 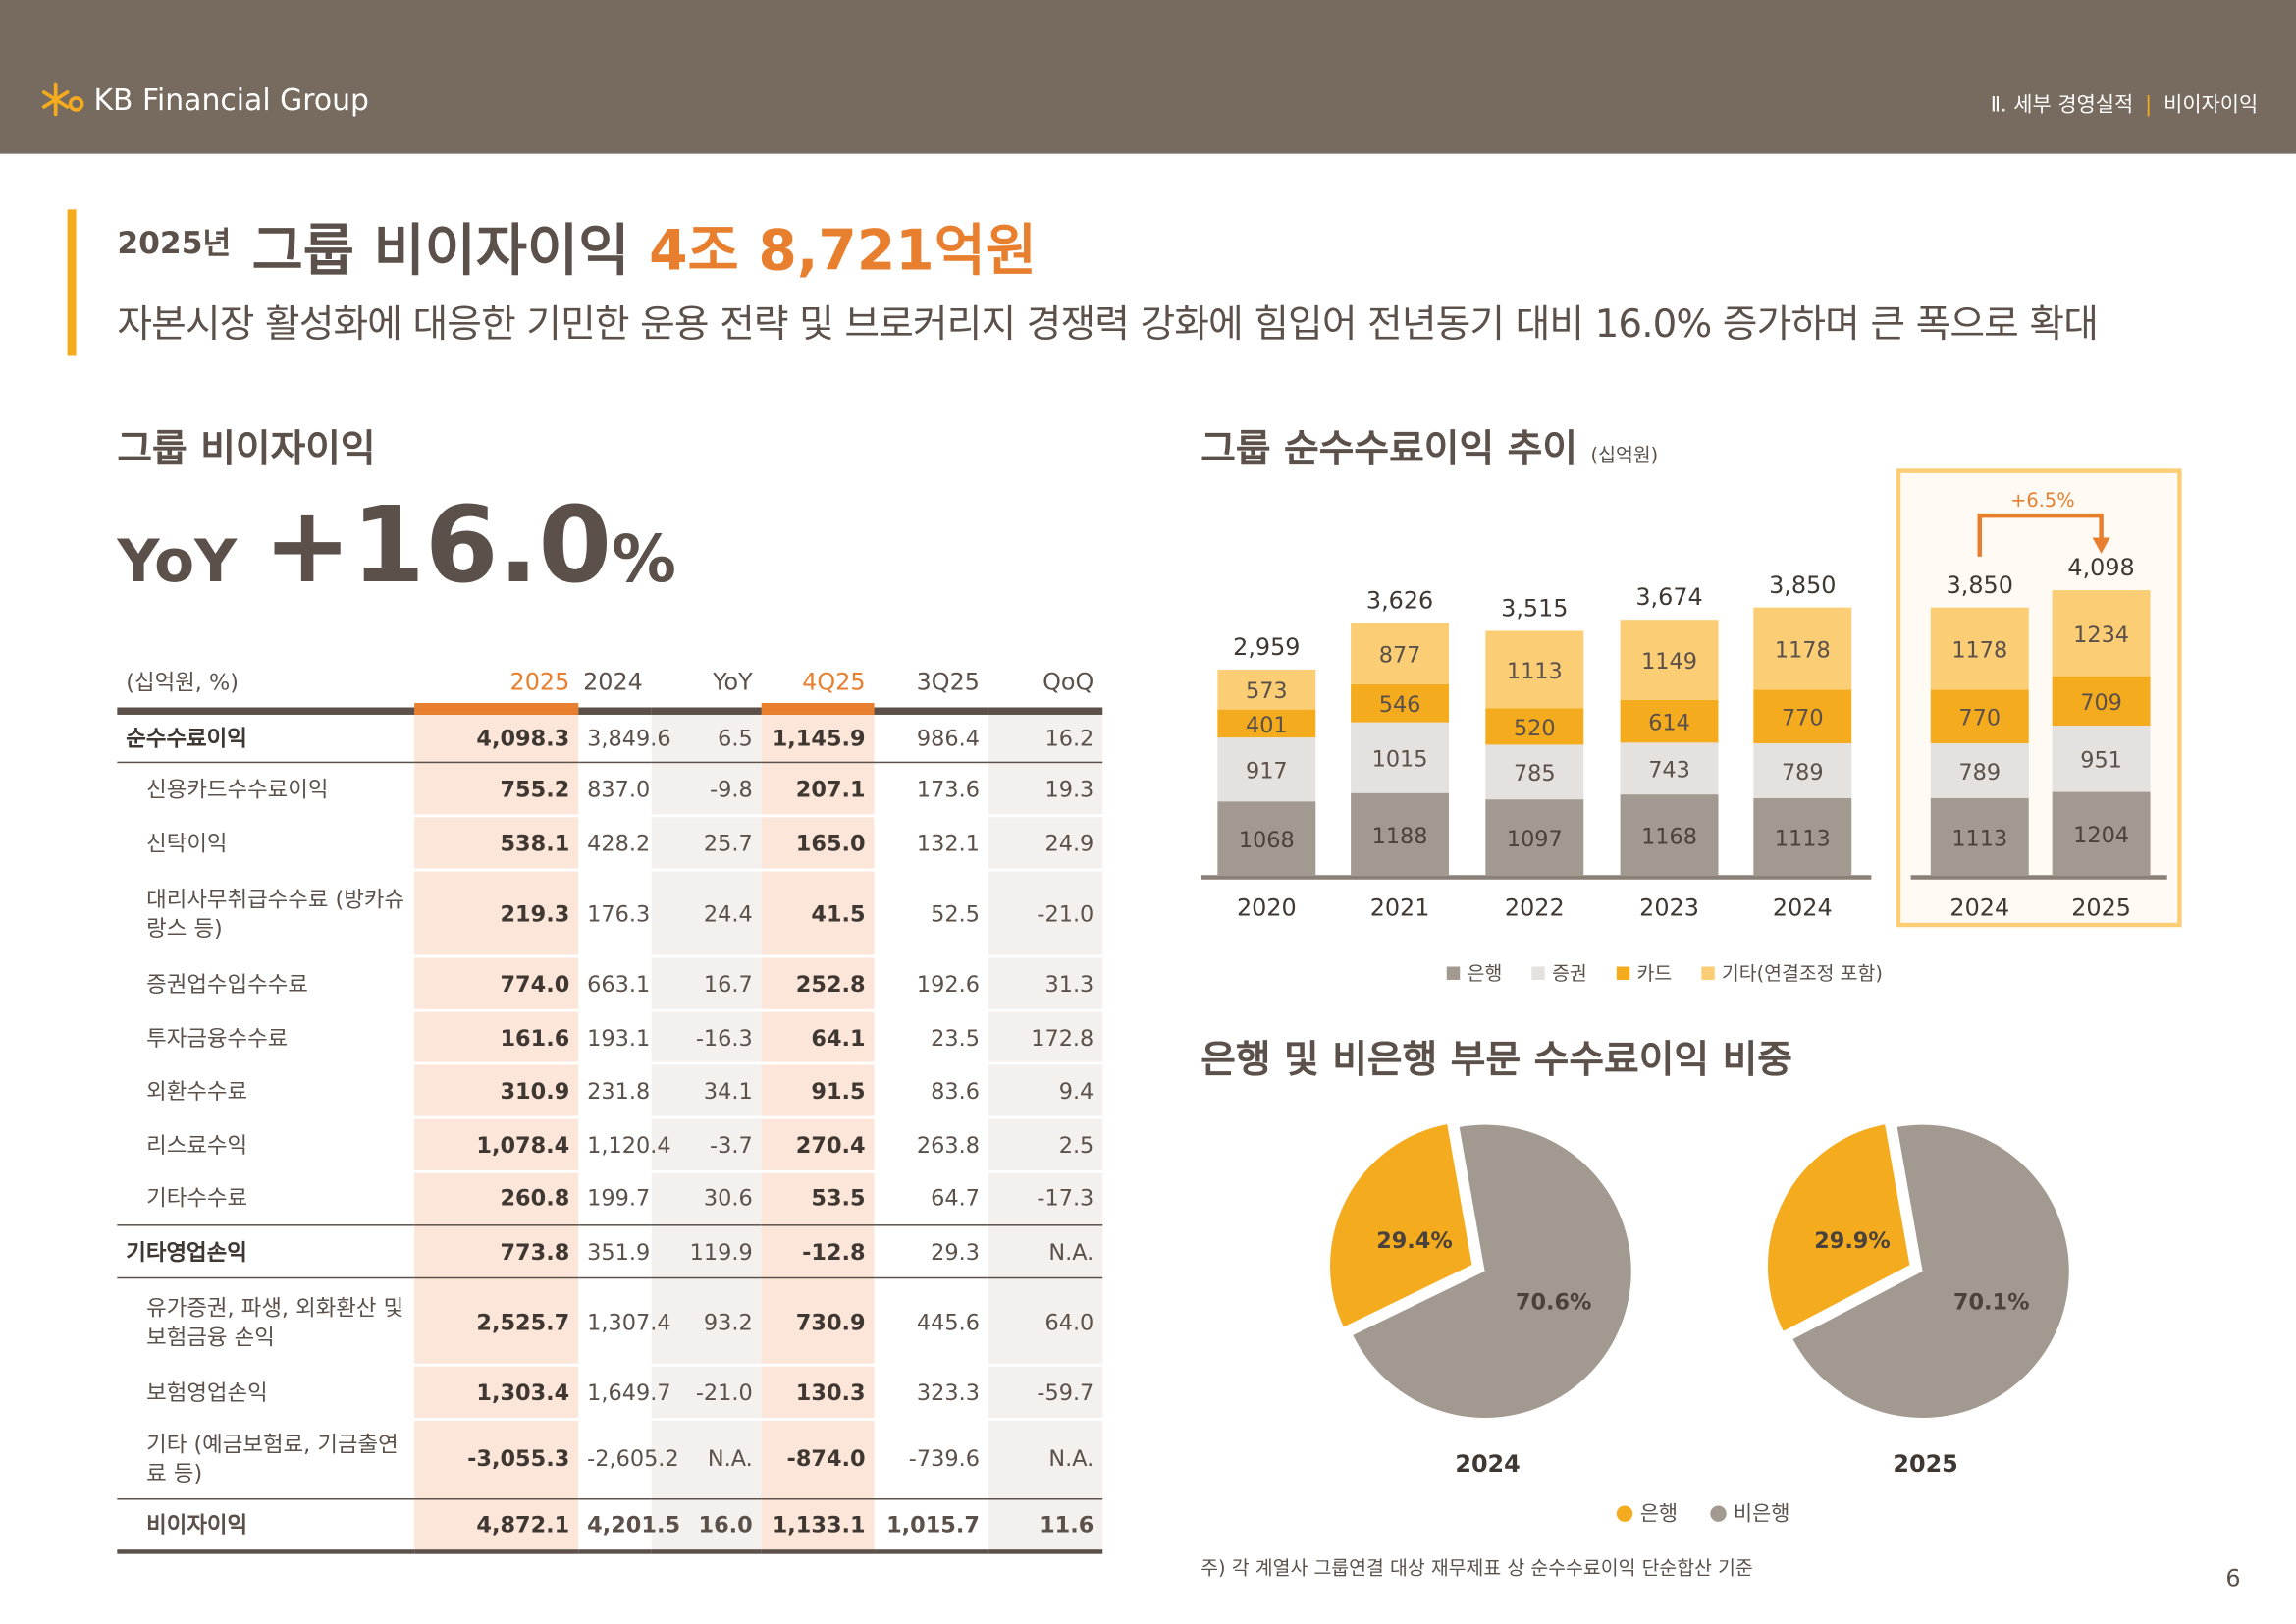 I want to click on cell-2024: 231.8, so click(x=619, y=1091).